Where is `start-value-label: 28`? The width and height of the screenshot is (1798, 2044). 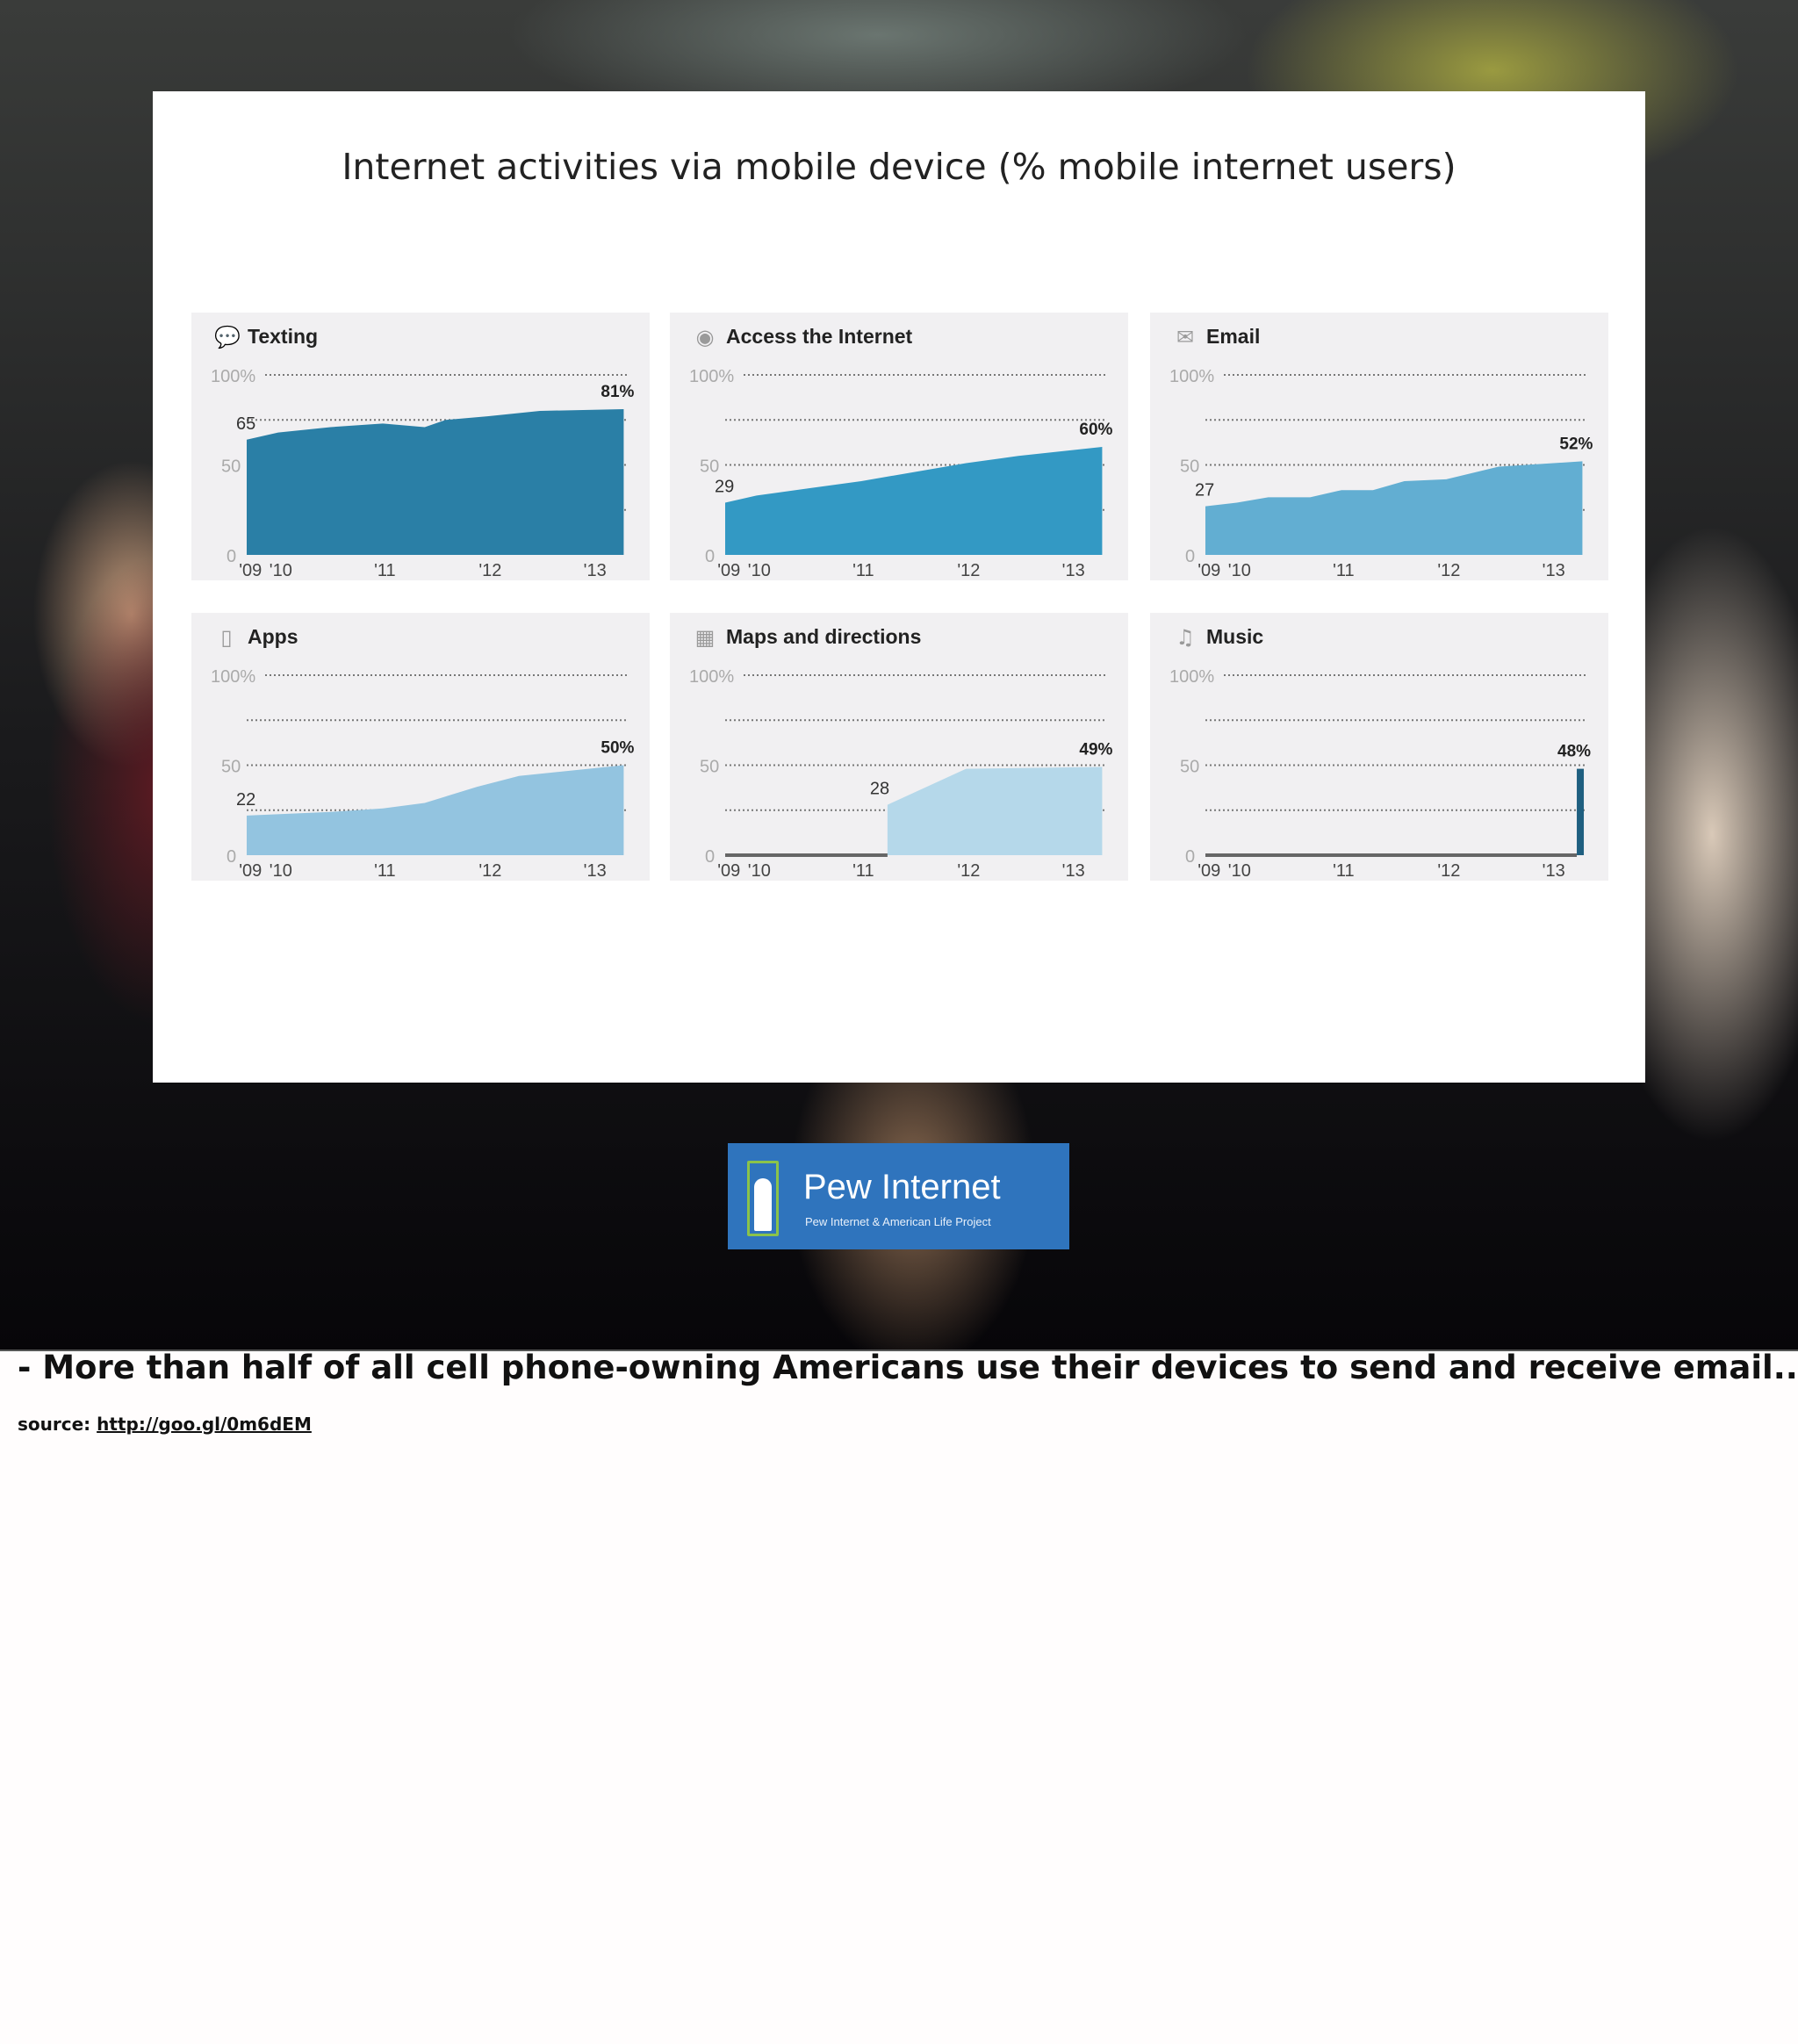 start-value-label: 28 is located at coordinates (879, 789).